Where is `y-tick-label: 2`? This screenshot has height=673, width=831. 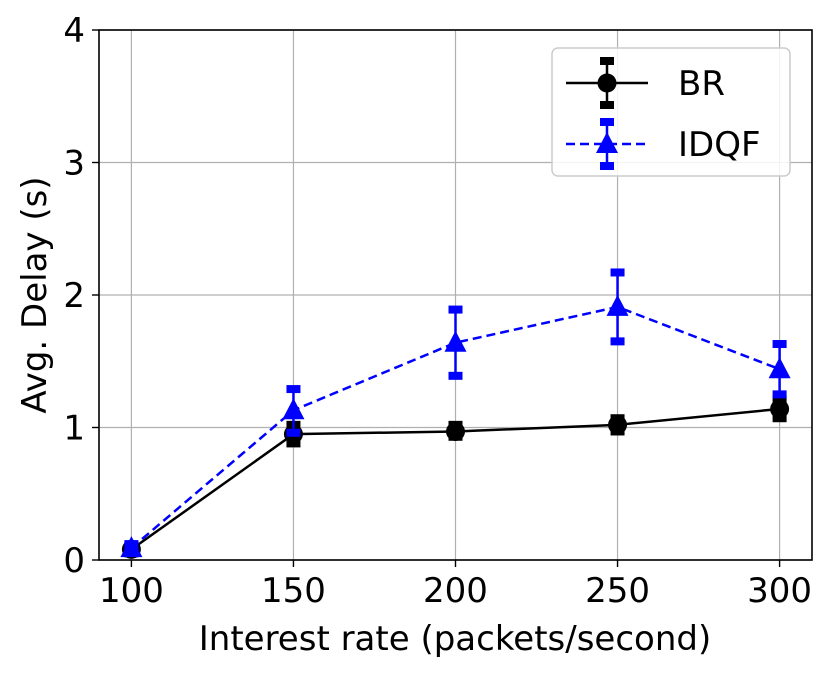 y-tick-label: 2 is located at coordinates (74, 296).